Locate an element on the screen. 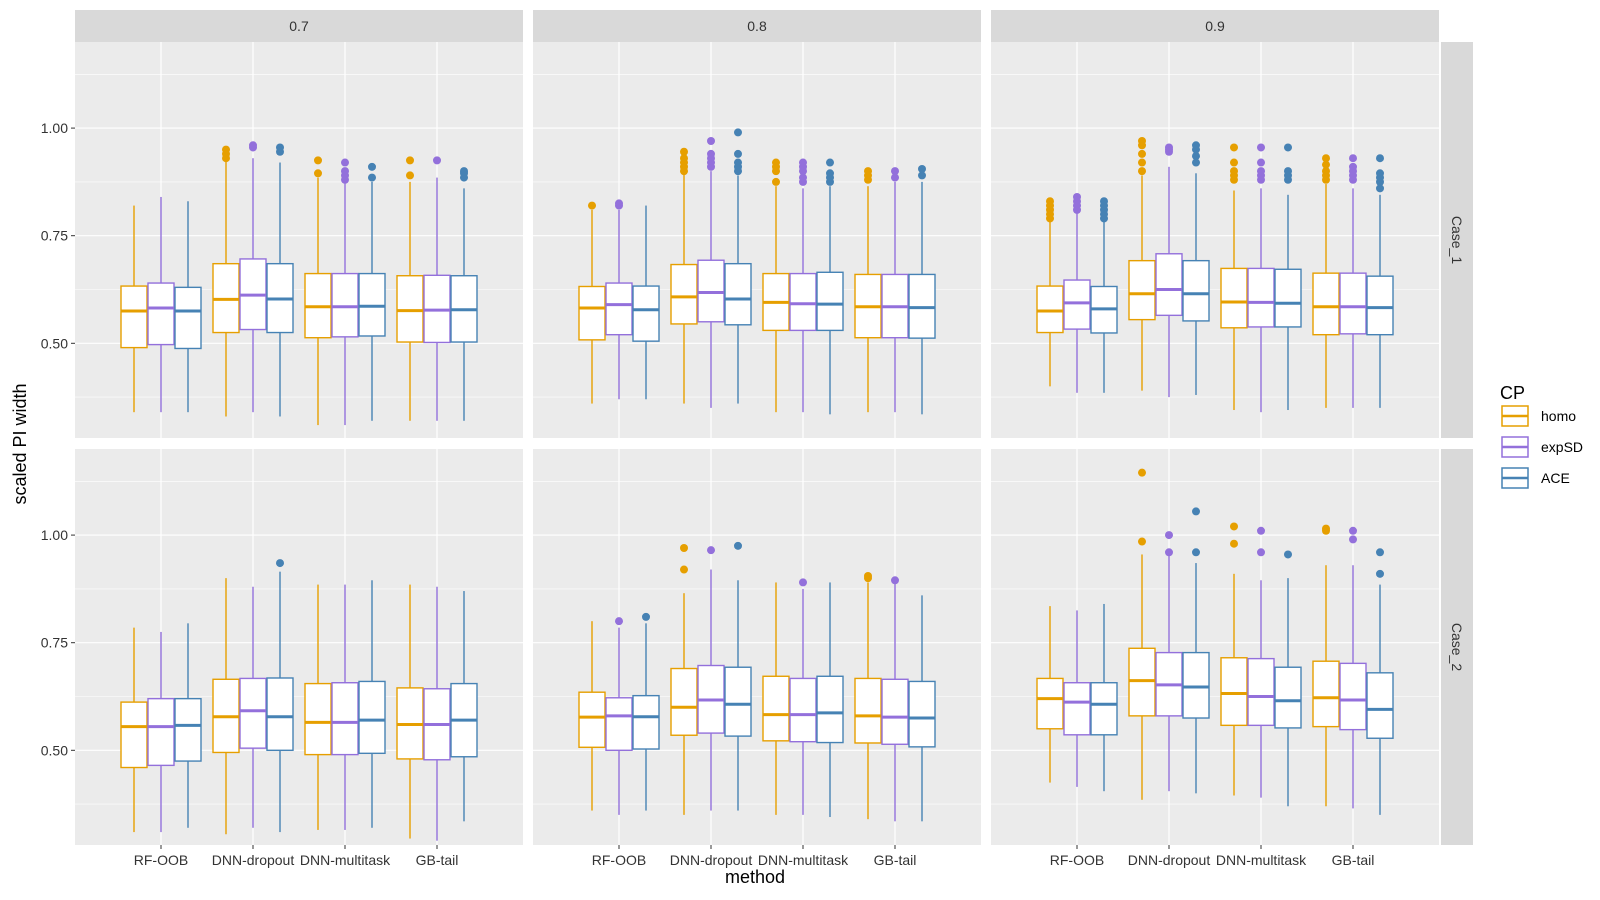  y-tick-label: 1.00 is located at coordinates (54, 128).